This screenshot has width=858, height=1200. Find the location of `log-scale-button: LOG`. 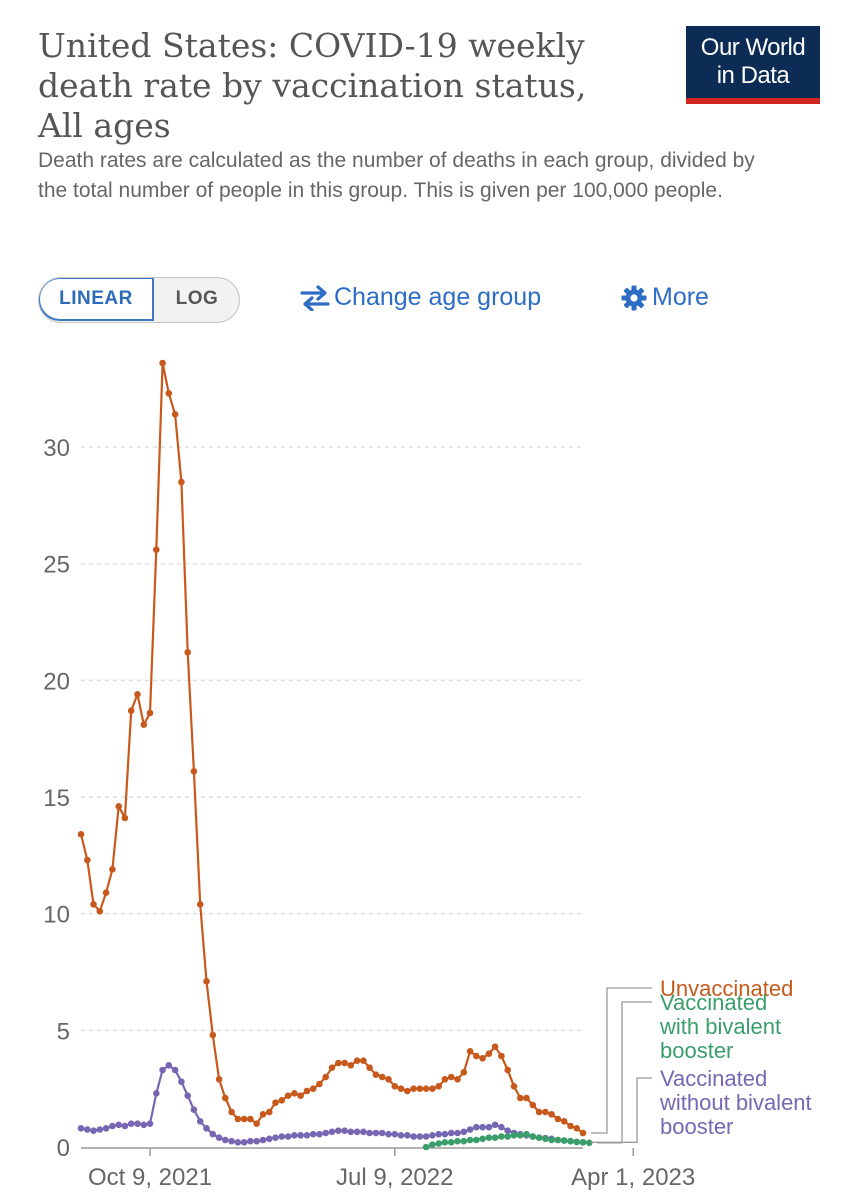

log-scale-button: LOG is located at coordinates (197, 298).